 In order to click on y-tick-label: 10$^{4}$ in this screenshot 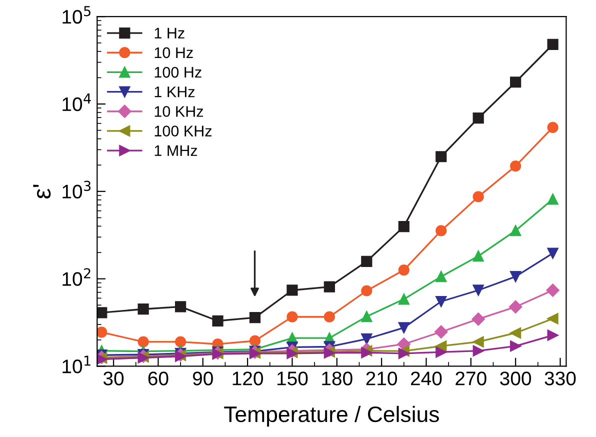, I will do `click(76, 103)`.